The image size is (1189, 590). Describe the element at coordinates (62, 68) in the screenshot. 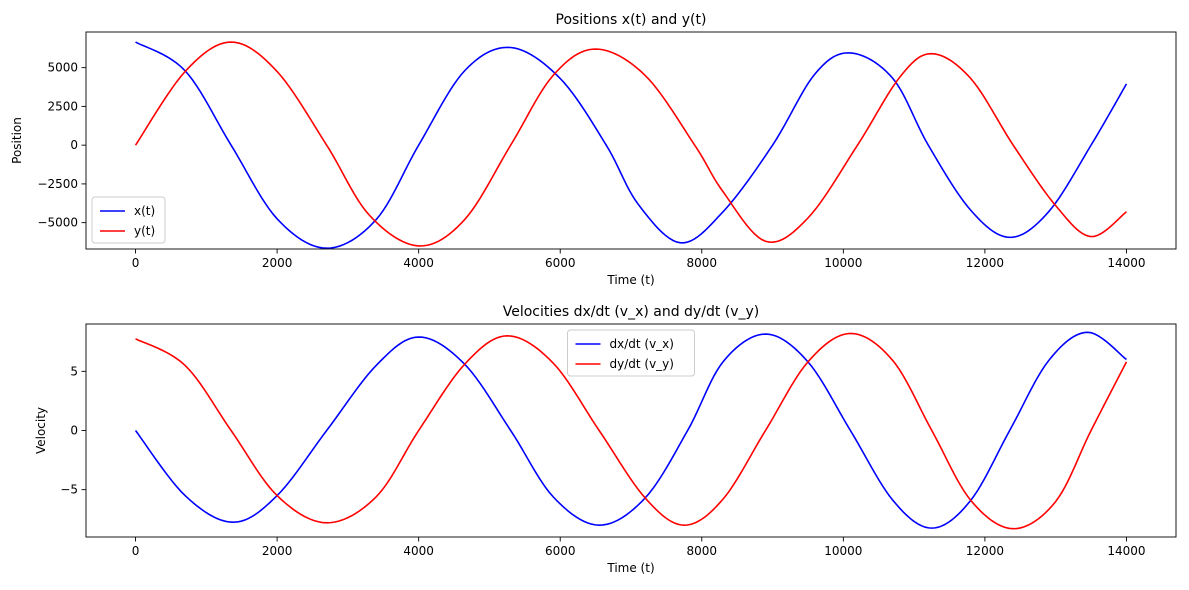

I see `y-tick-label: 5000` at that location.